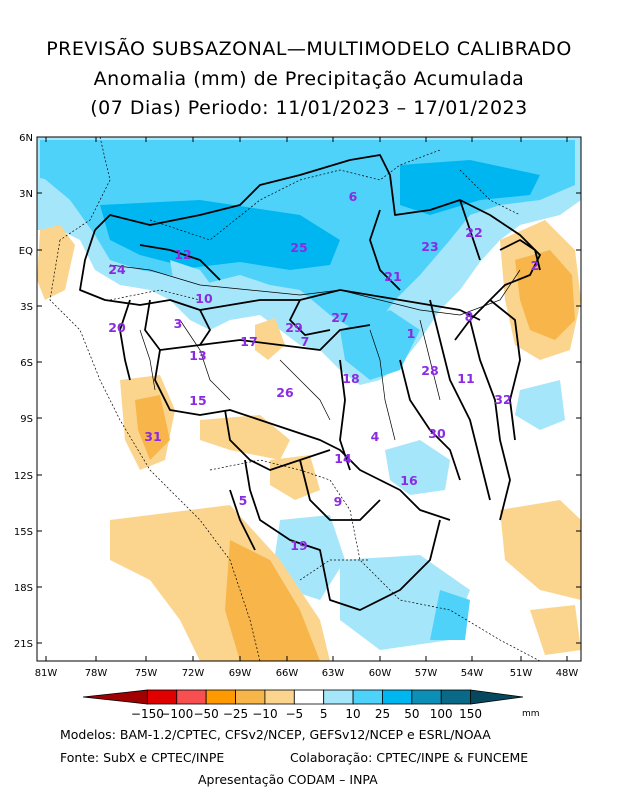 Image resolution: width=618 pixels, height=800 pixels. I want to click on colorbar-label: −100, so click(176, 714).